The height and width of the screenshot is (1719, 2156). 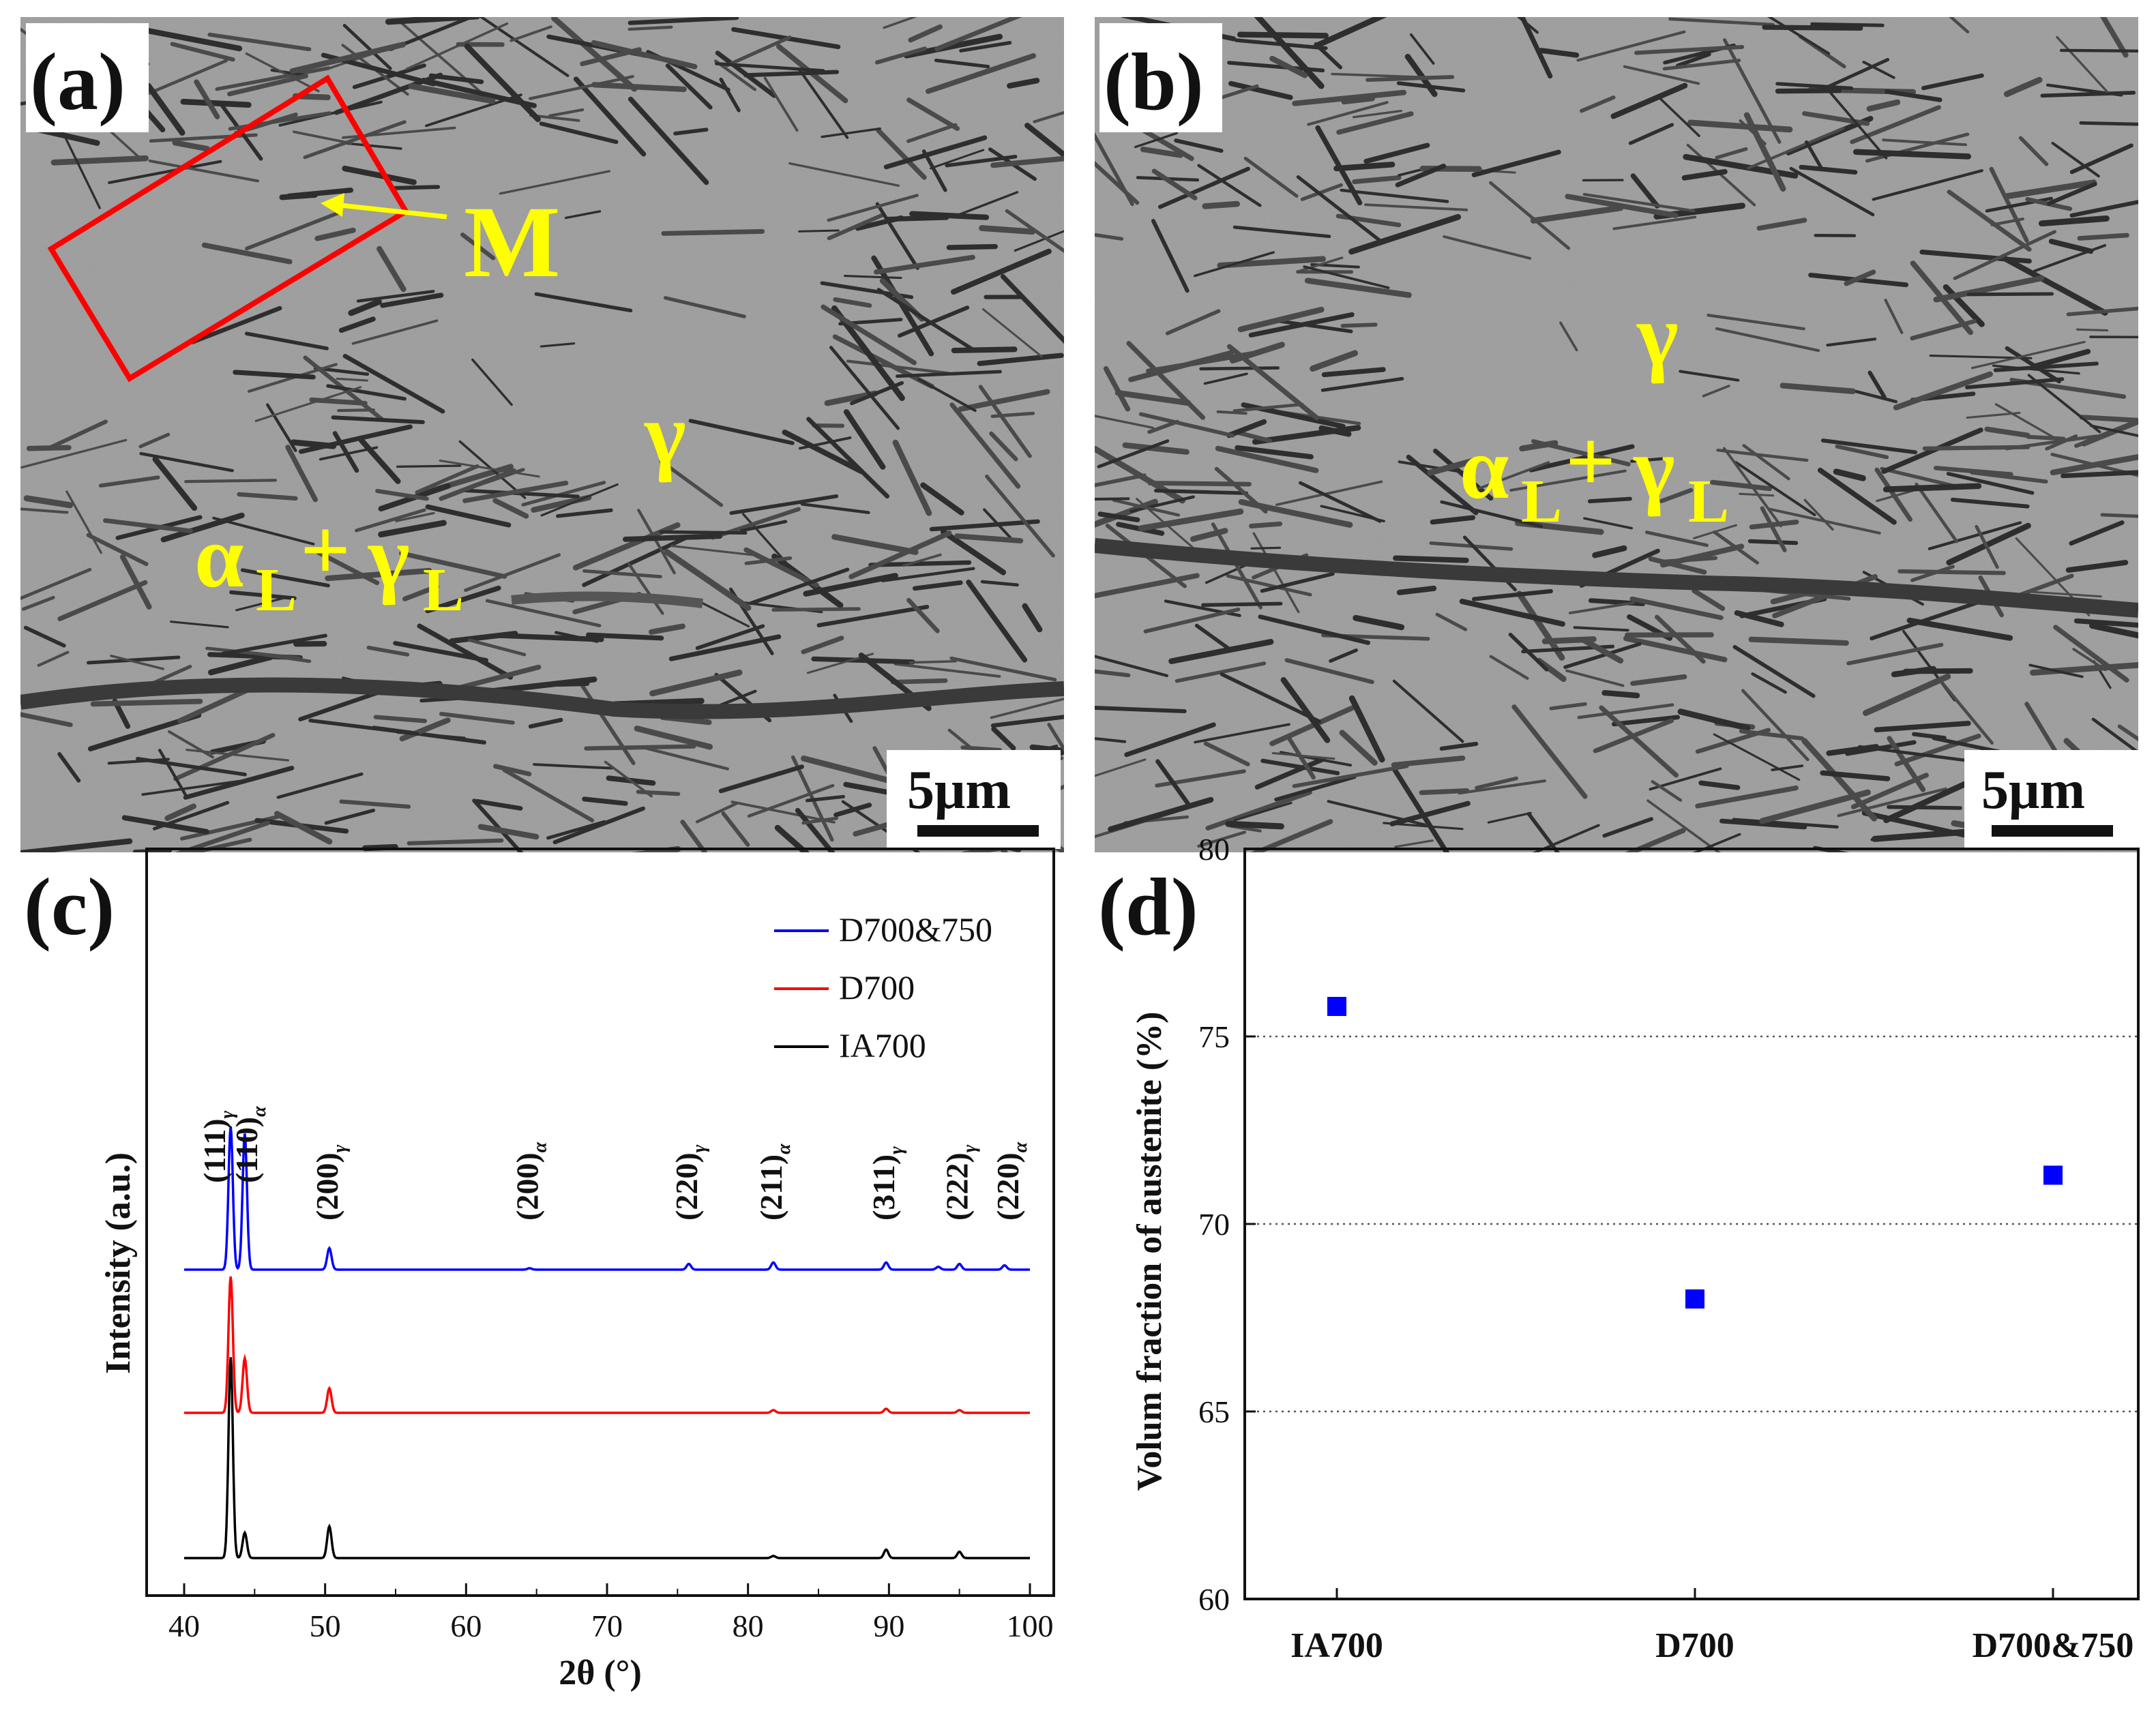 What do you see at coordinates (961, 1182) in the screenshot?
I see `peak-label: (222)γ` at bounding box center [961, 1182].